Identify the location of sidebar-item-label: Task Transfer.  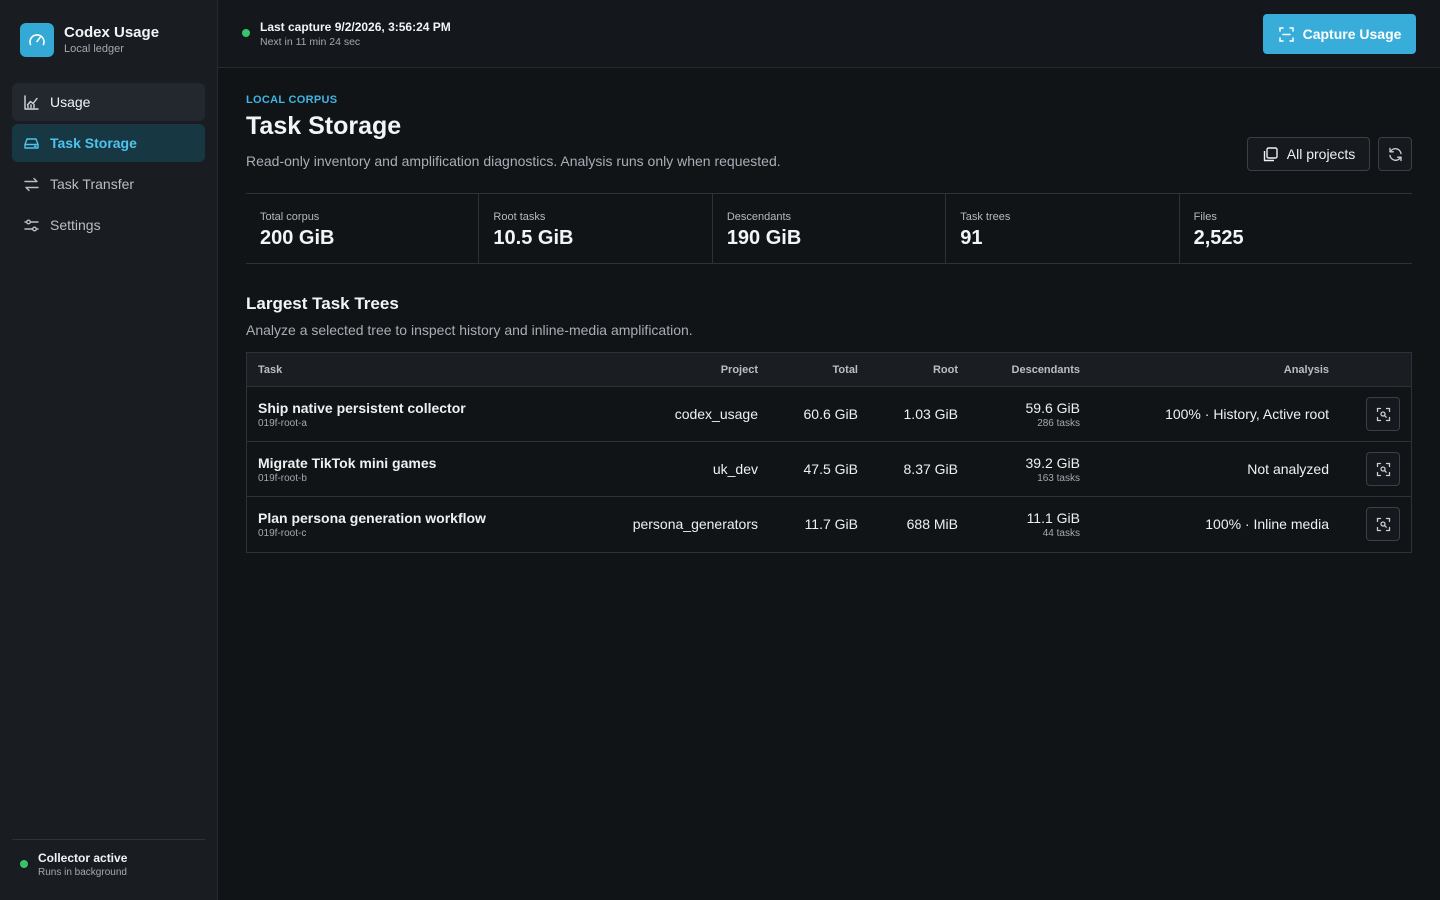
(92, 184).